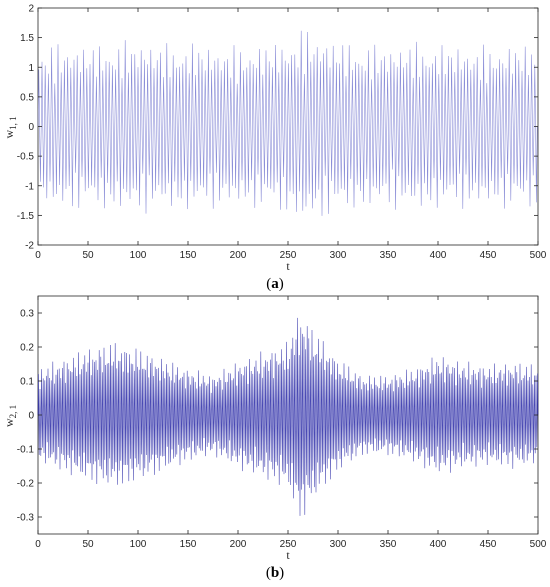  I want to click on y-axis-label-b: w2, 1, so click(10, 416).